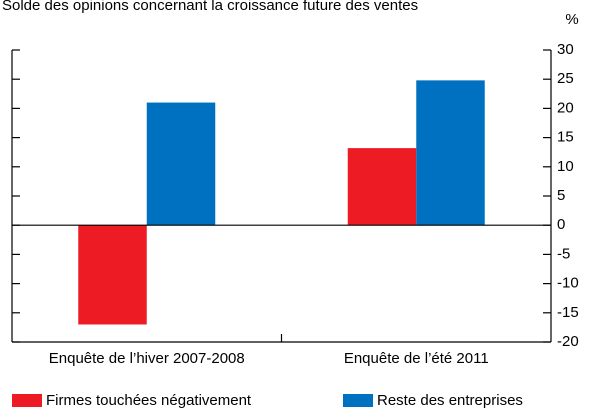 The width and height of the screenshot is (605, 410). I want to click on y-tick-label: 25, so click(565, 78).